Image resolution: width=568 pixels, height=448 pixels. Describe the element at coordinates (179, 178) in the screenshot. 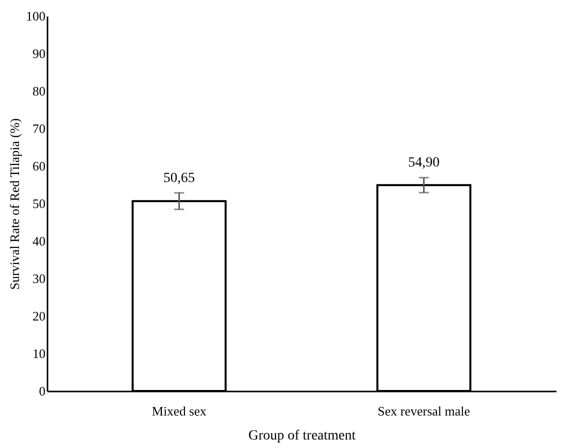

I see `data-label: 50,65` at that location.